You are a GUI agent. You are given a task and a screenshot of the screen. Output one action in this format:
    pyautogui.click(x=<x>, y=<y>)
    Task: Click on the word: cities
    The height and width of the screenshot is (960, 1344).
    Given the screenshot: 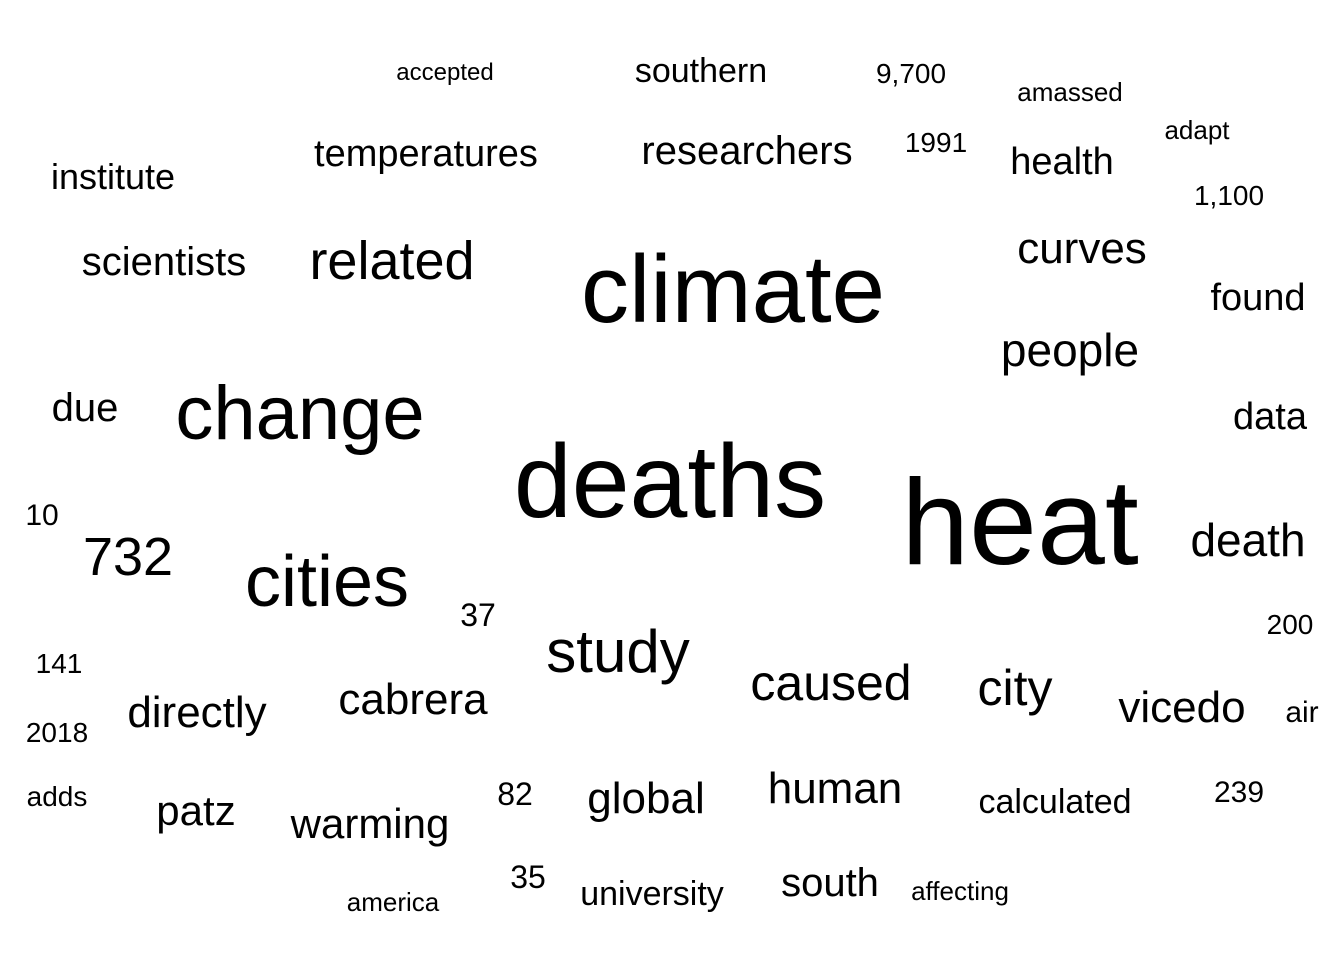 What is the action you would take?
    pyautogui.click(x=327, y=582)
    